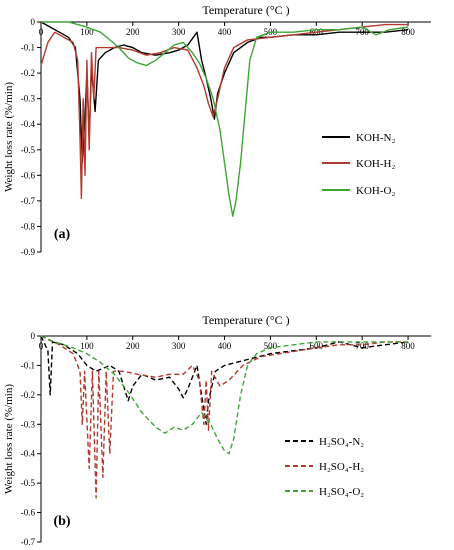 Image resolution: width=454 pixels, height=550 pixels. I want to click on legend-label: H₂SO₄-N₂, so click(341, 442).